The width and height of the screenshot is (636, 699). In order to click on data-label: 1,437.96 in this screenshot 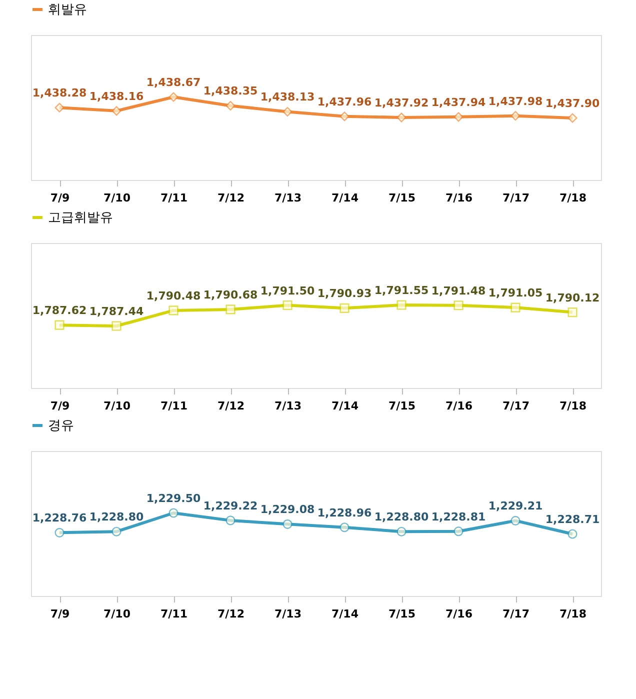, I will do `click(344, 101)`.